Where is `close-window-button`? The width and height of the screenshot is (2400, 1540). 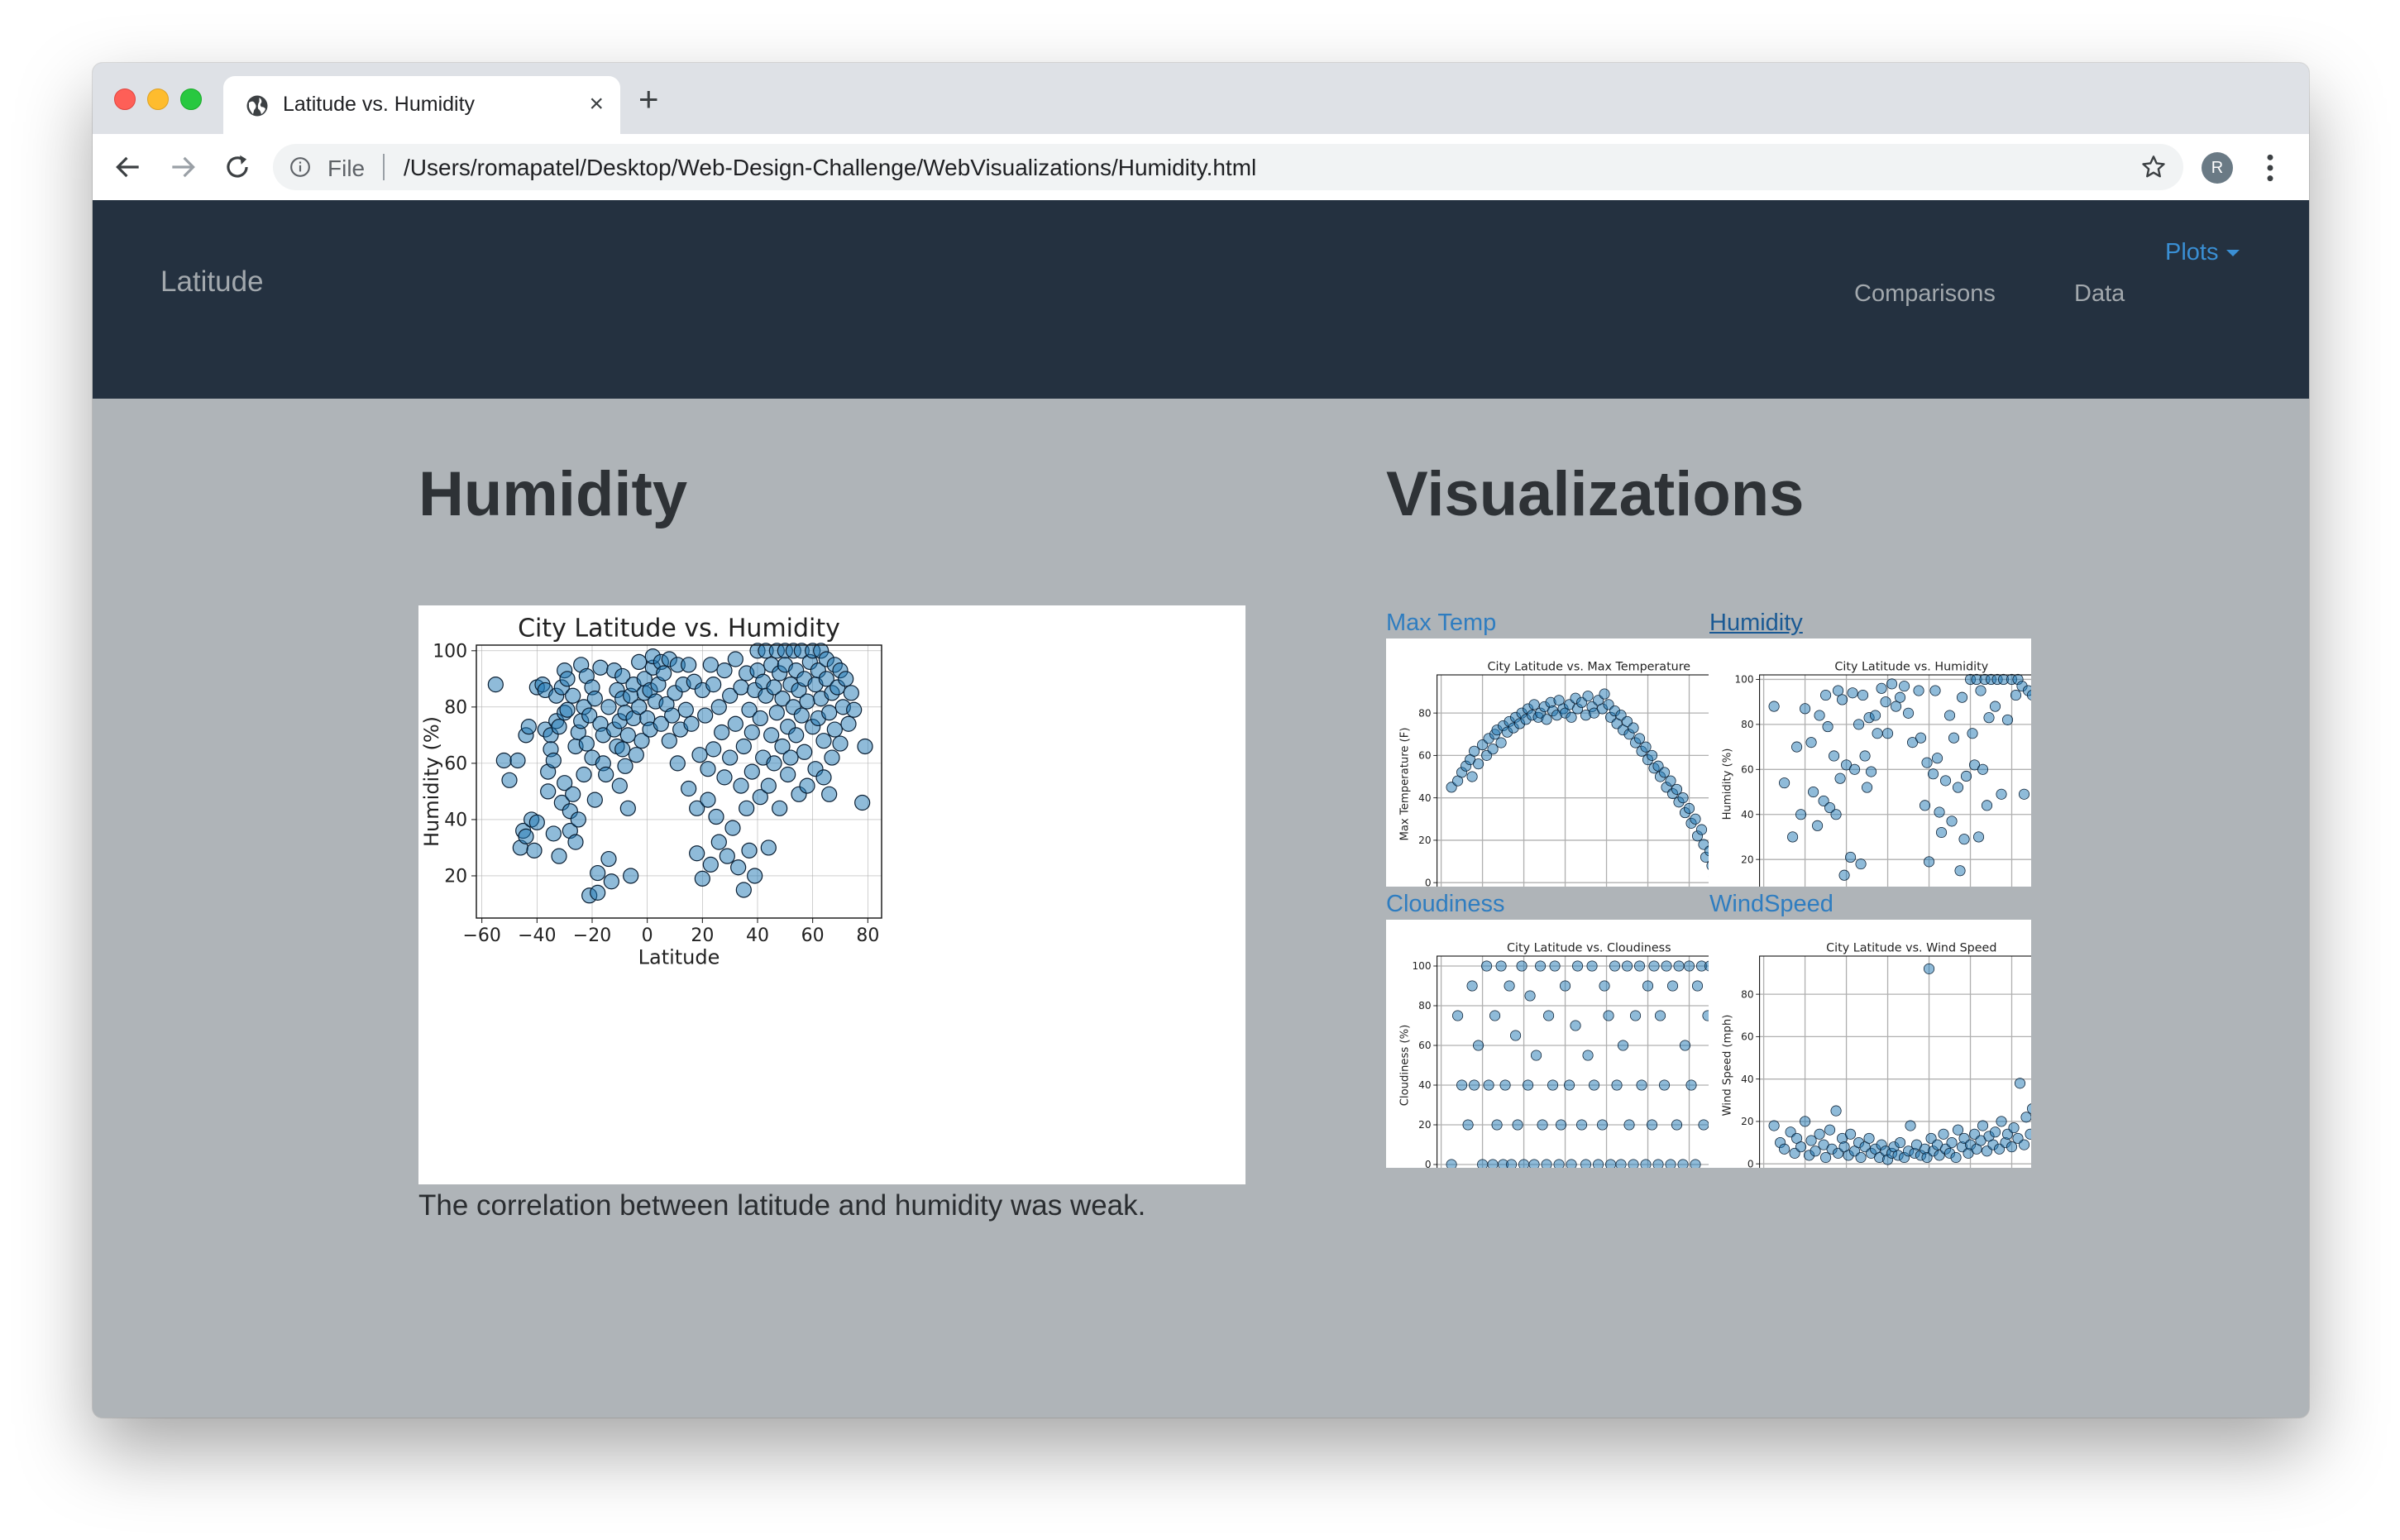 close-window-button is located at coordinates (125, 99).